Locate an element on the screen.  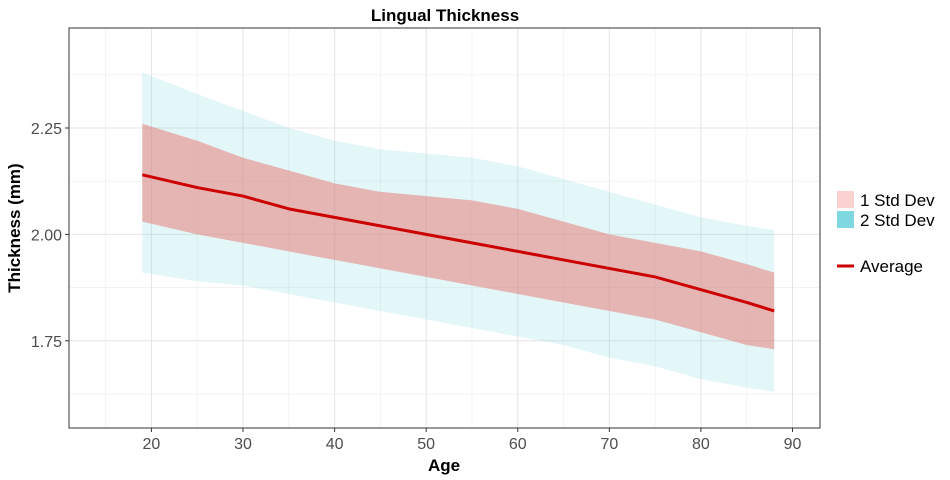
y-tick-label: 2.25 is located at coordinates (46, 129).